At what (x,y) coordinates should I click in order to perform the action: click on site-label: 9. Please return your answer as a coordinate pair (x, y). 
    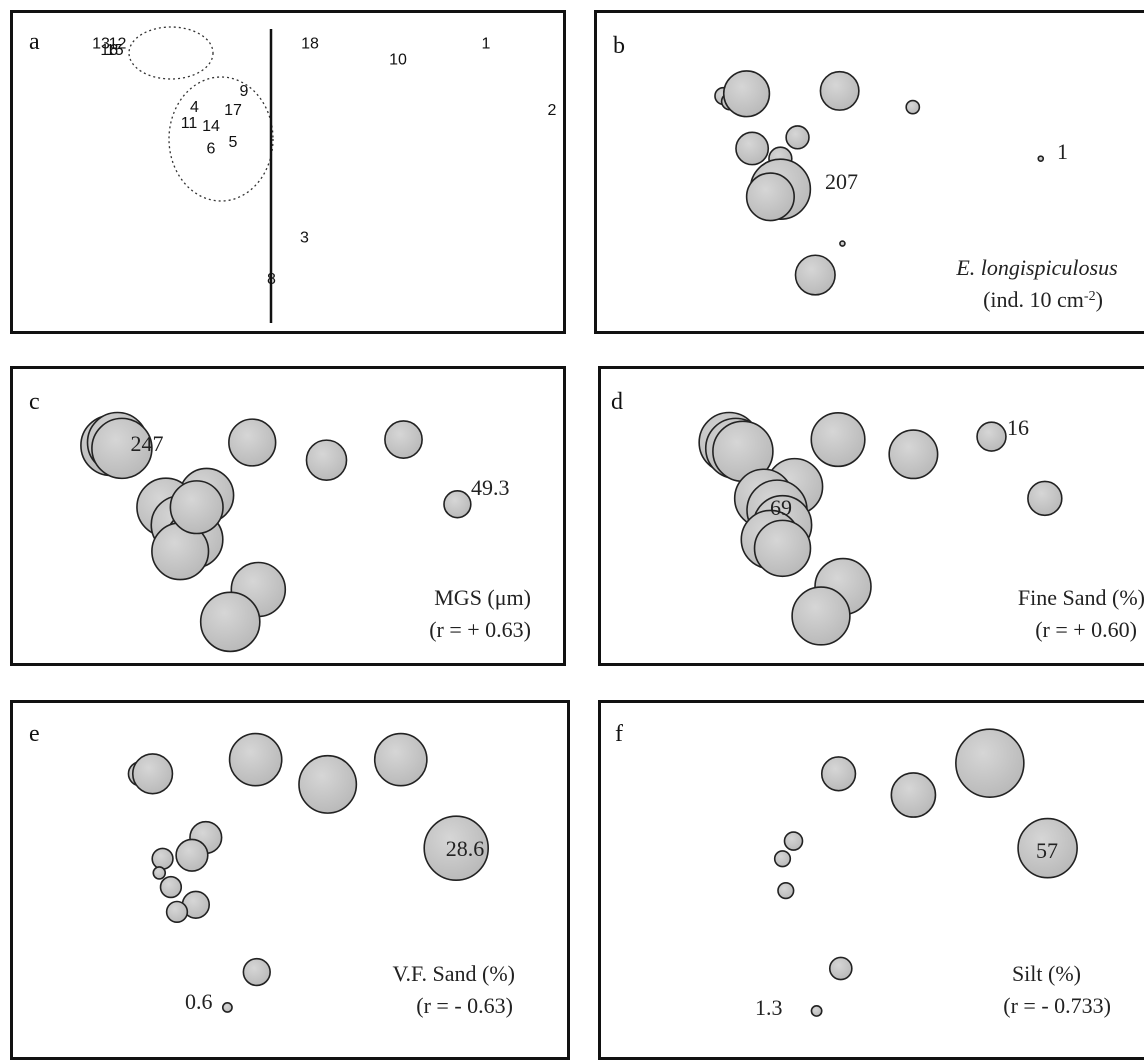
    Looking at the image, I should click on (244, 91).